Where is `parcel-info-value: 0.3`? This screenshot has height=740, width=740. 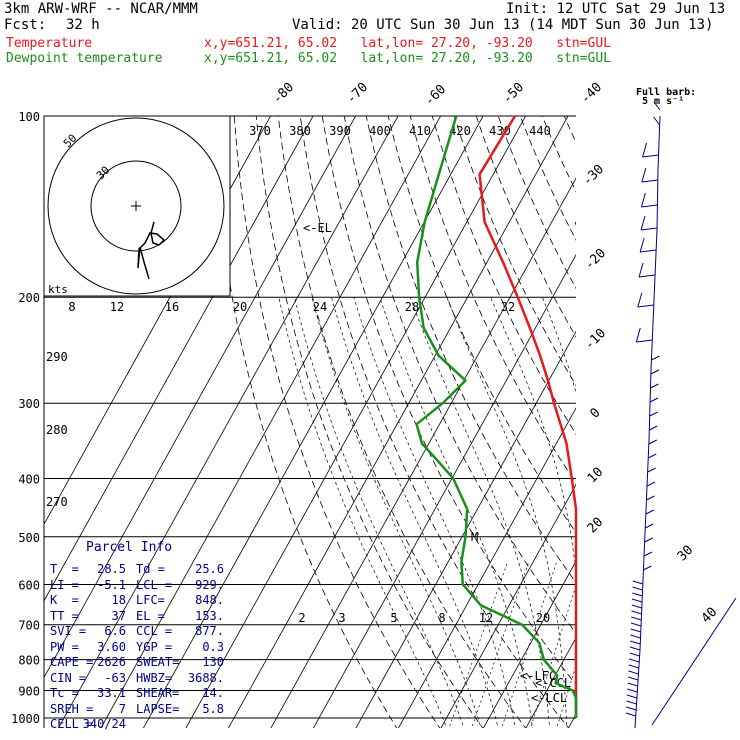 parcel-info-value: 0.3 is located at coordinates (213, 646).